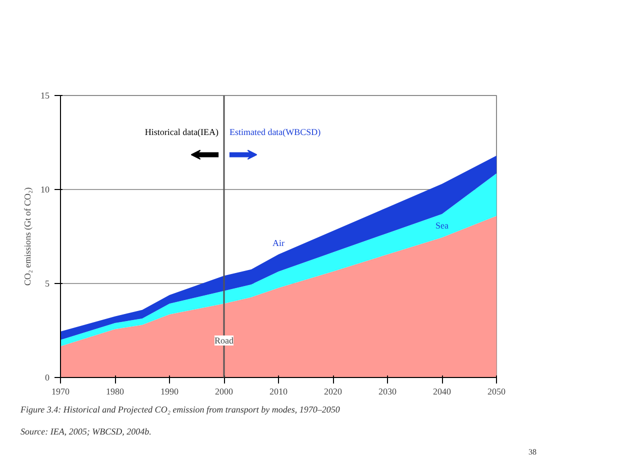  Describe the element at coordinates (45, 95) in the screenshot. I see `y-tick-label: 15` at that location.